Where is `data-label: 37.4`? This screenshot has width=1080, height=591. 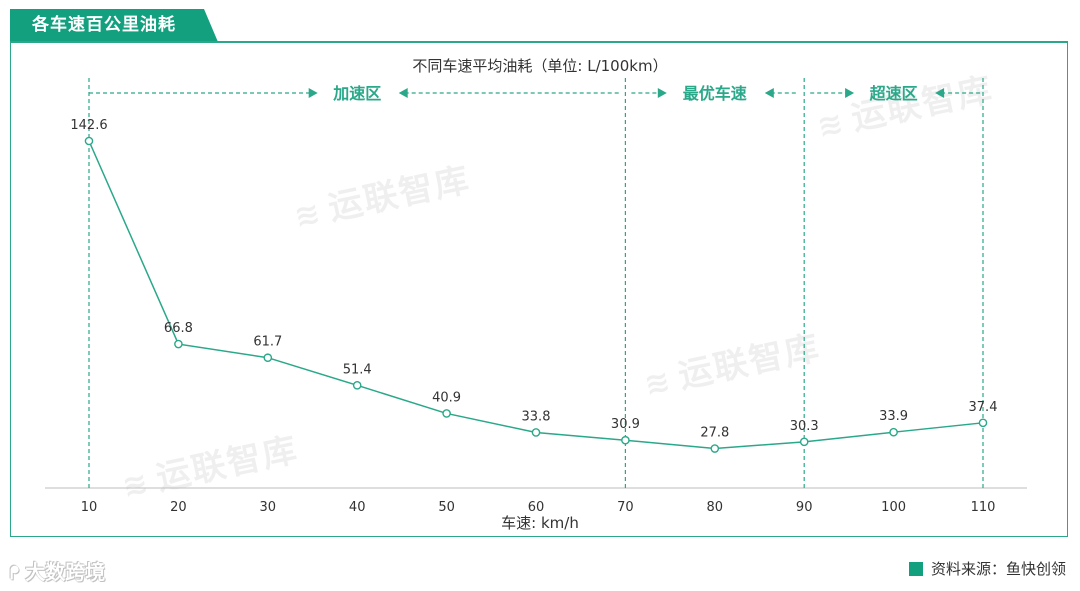 data-label: 37.4 is located at coordinates (983, 407).